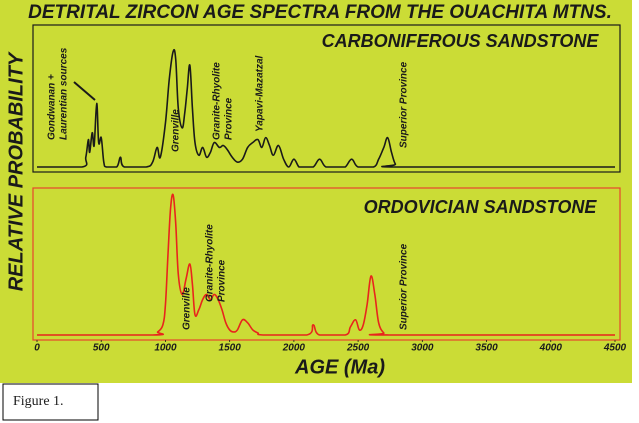  Describe the element at coordinates (260, 93) in the screenshot. I see `annotation: Yapavi-Mazatzal` at that location.